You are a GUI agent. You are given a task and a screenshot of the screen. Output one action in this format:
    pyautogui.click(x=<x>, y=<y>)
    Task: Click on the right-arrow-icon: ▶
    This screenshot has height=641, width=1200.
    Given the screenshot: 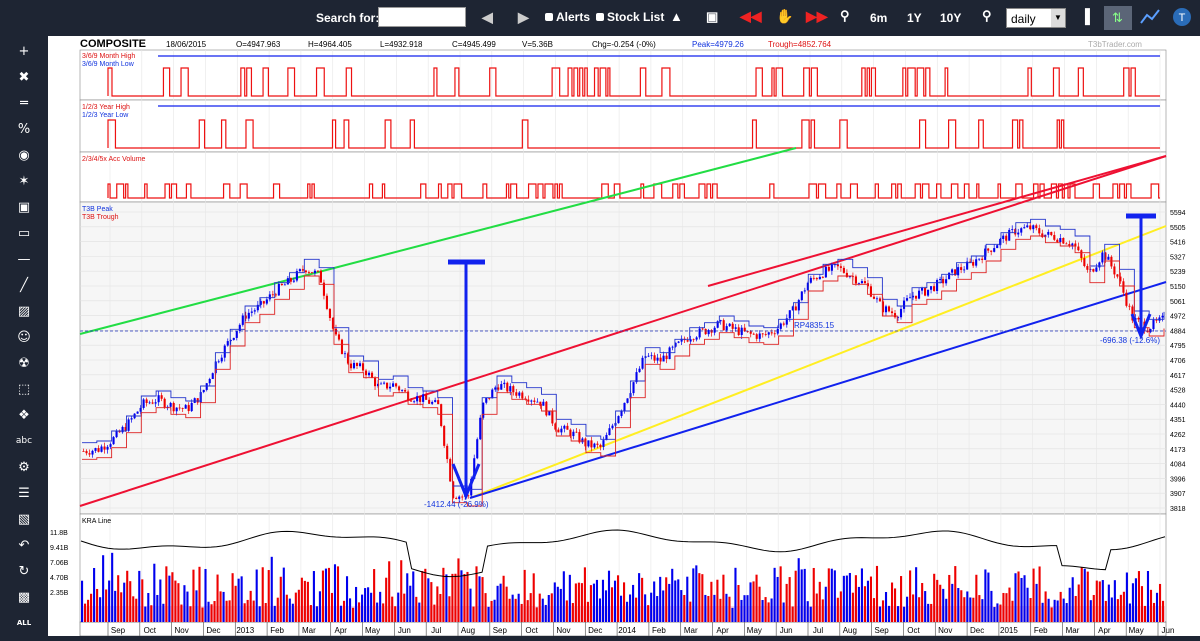 What is the action you would take?
    pyautogui.click(x=523, y=17)
    